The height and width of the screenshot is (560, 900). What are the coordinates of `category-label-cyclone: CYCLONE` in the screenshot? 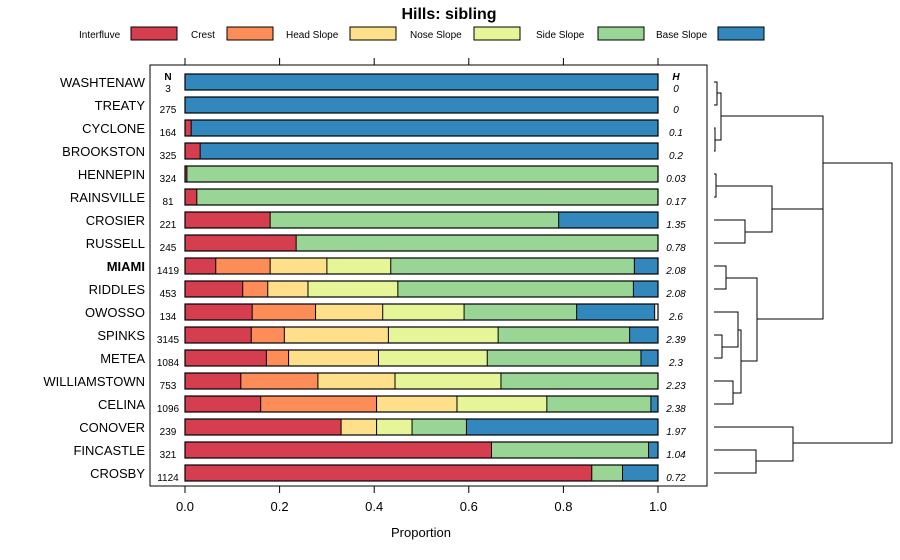 It's located at (113, 128).